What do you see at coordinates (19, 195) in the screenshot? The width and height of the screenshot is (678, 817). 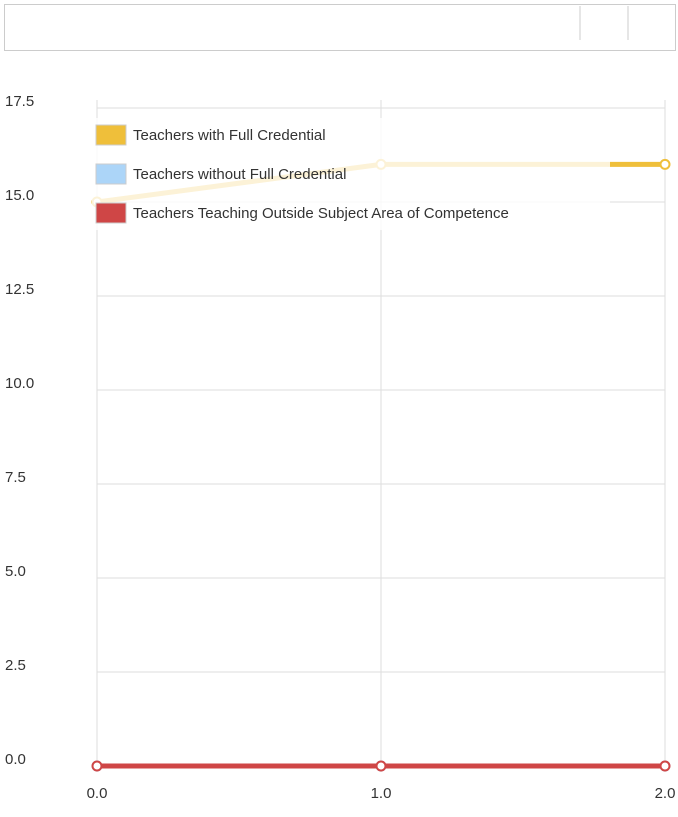 I see `y-tick-label: 15.0` at bounding box center [19, 195].